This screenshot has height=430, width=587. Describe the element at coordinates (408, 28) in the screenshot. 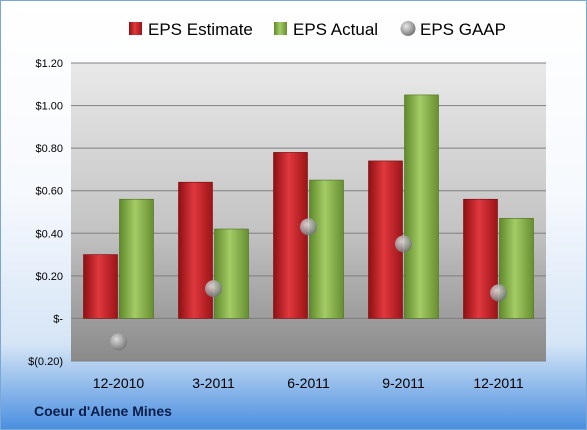

I see `legend-swatch-gaap` at that location.